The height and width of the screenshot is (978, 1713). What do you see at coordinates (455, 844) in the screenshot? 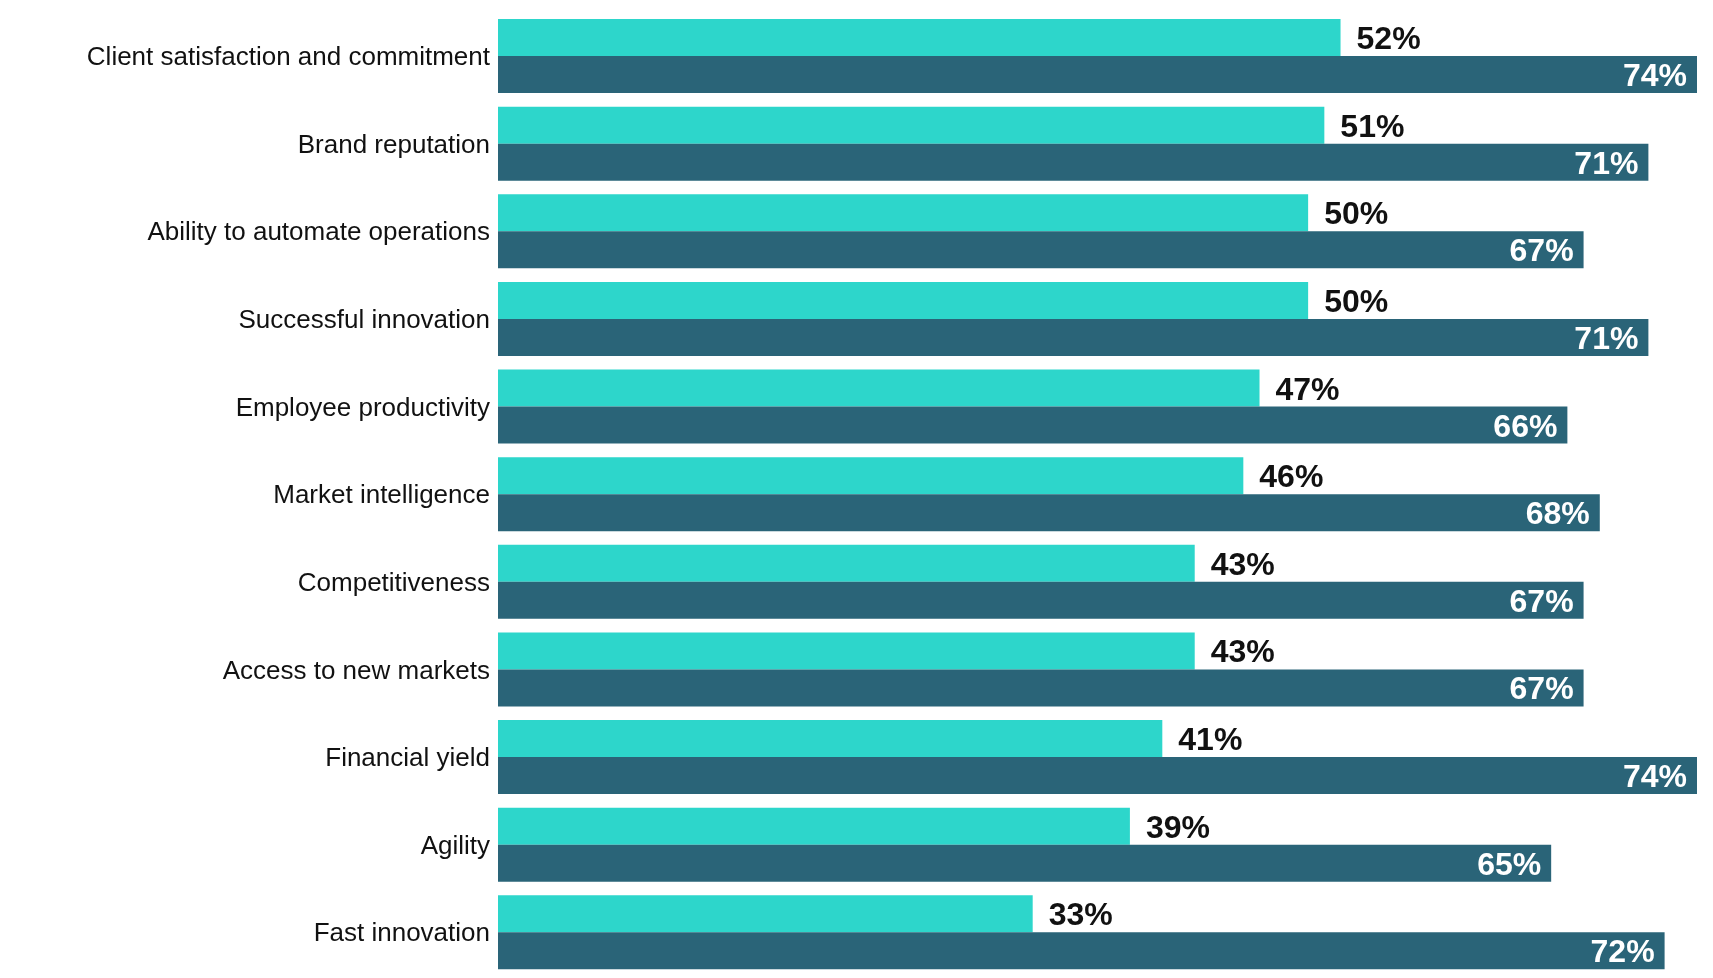
I see `y-tick-label: Agility` at bounding box center [455, 844].